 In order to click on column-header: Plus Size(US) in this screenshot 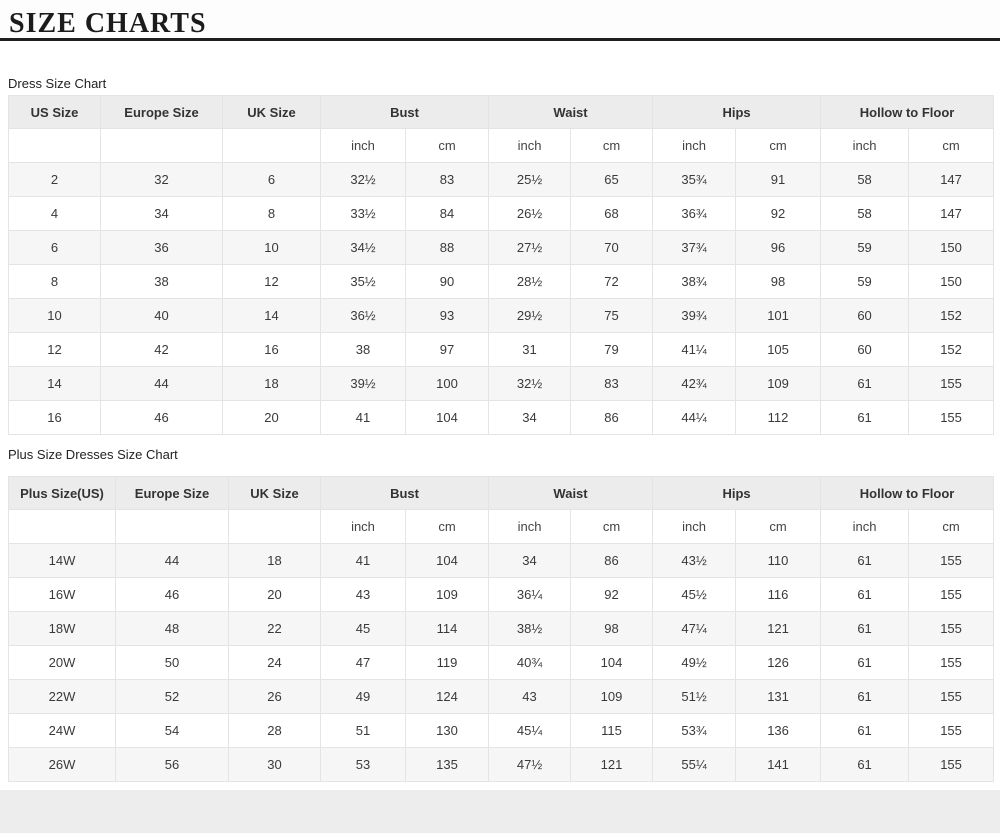, I will do `click(62, 493)`.